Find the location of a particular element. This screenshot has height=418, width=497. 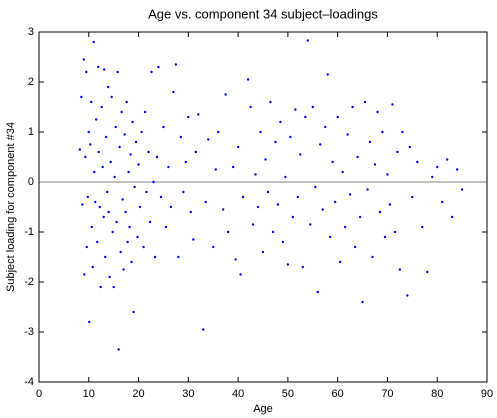

x-tick-label: 50 is located at coordinates (288, 394).